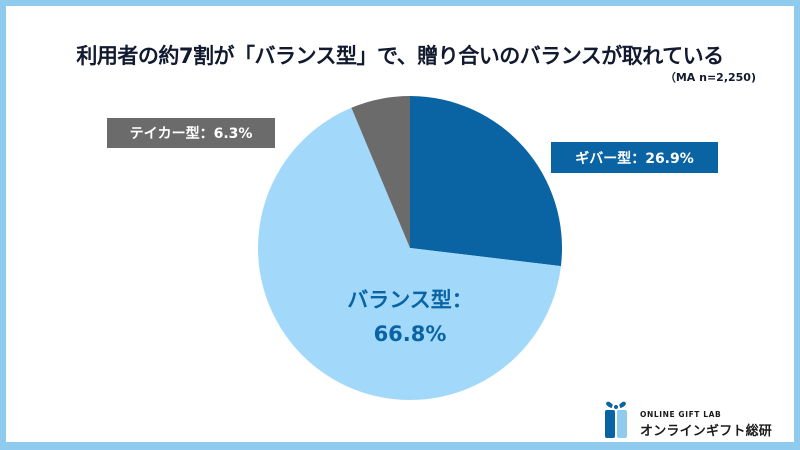 The height and width of the screenshot is (450, 800). I want to click on chart-title: 利用者の約7割が「バランス型」で、贈り合いのバランスが取れている, so click(400, 56).